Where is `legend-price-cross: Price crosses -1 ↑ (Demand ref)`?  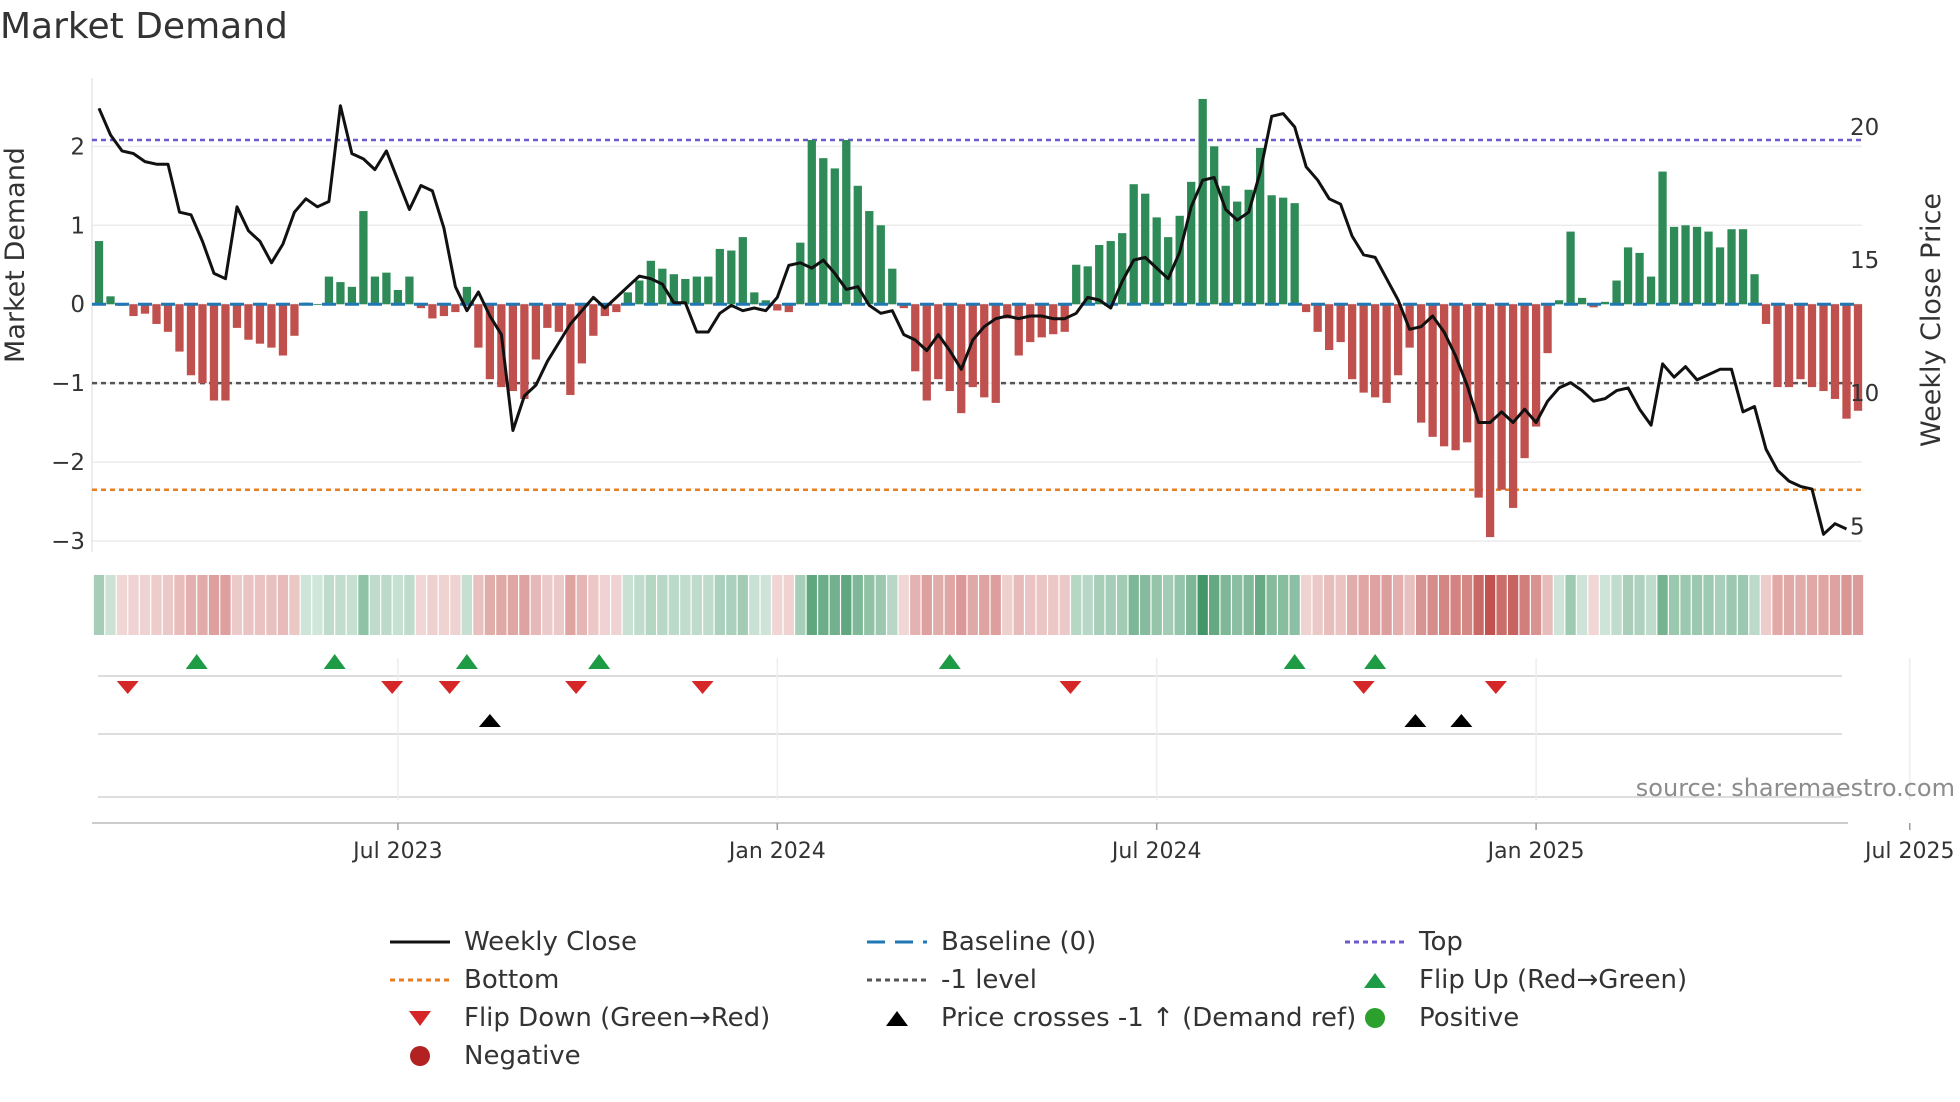 legend-price-cross: Price crosses -1 ↑ (Demand ref) is located at coordinates (1111, 1018).